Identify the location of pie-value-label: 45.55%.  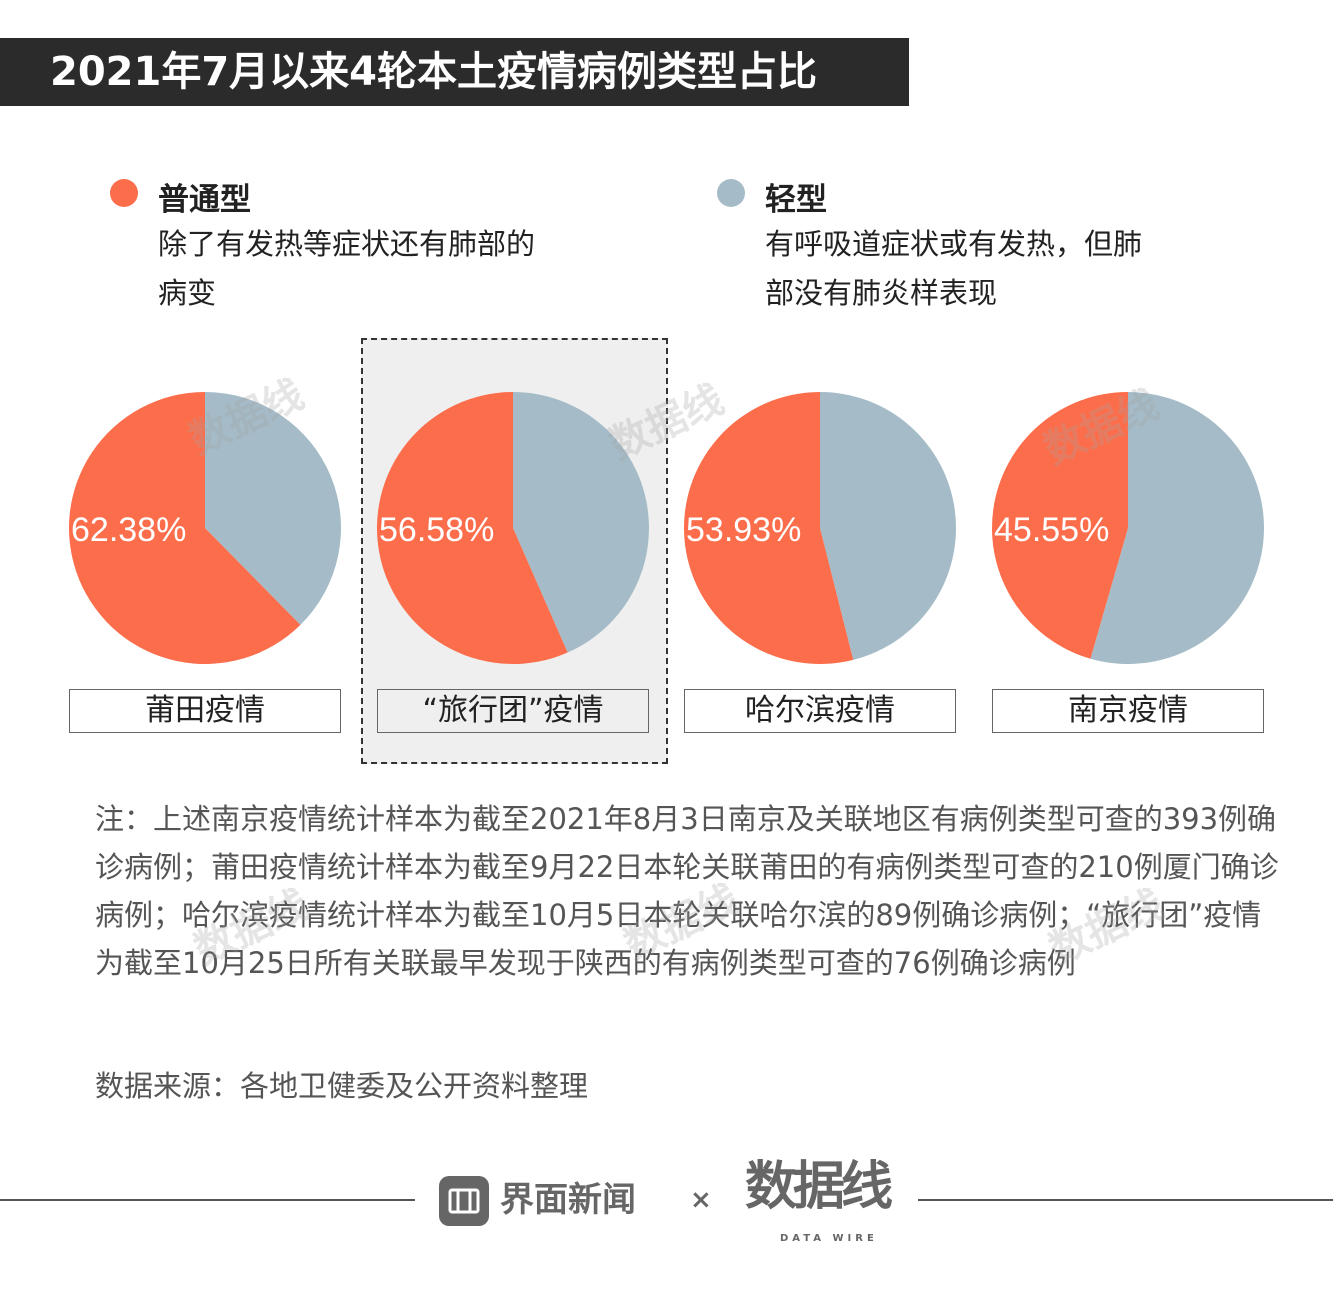
(1051, 530).